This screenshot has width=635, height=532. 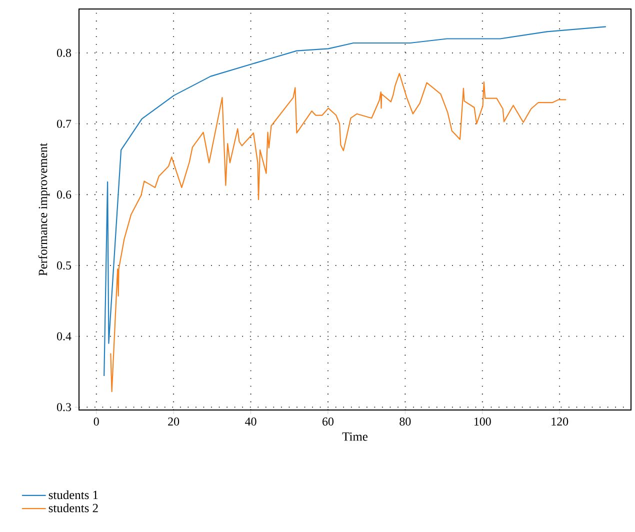 What do you see at coordinates (174, 422) in the screenshot?
I see `x-tick-label: 20` at bounding box center [174, 422].